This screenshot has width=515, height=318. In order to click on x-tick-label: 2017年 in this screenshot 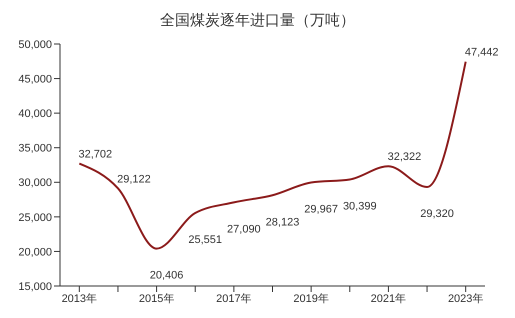, I will do `click(234, 298)`.